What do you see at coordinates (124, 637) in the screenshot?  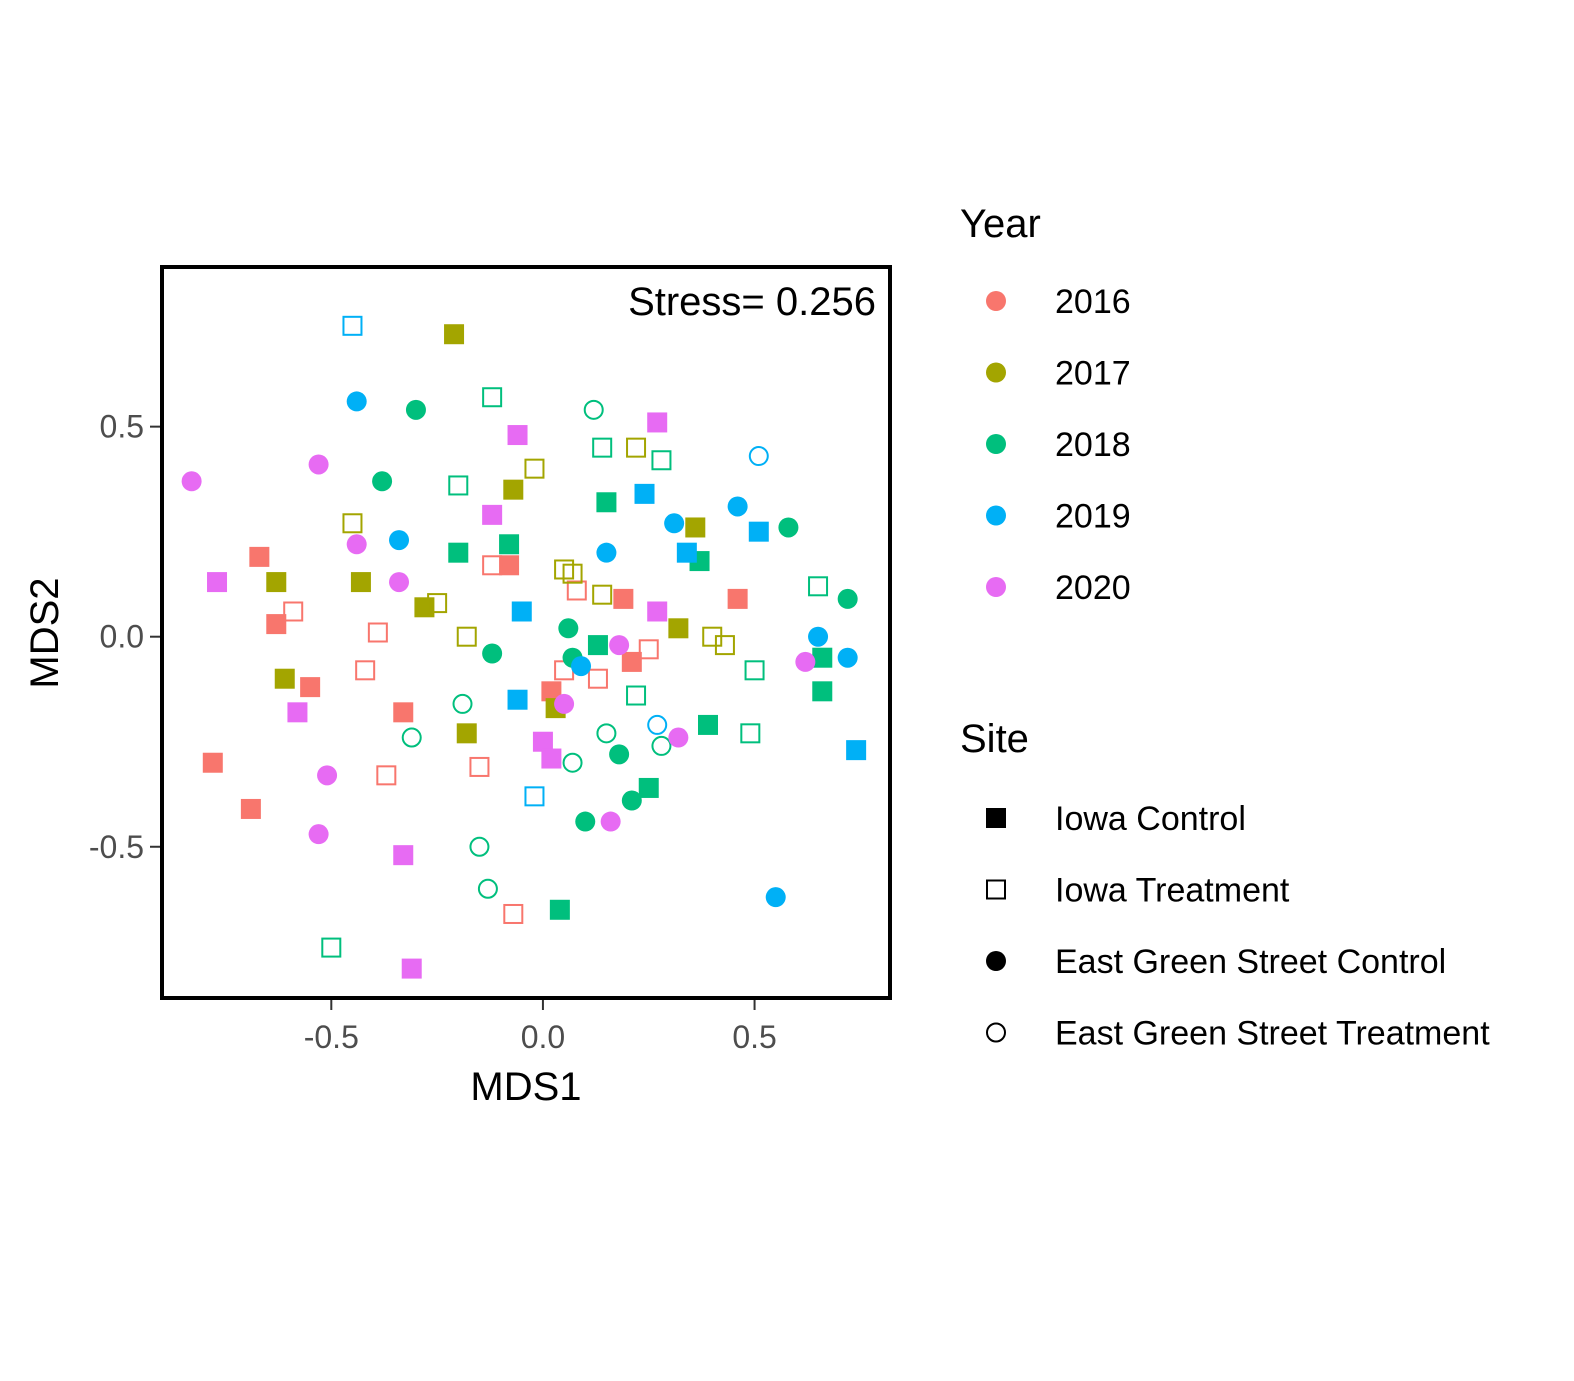 I see `y-axis-ticks: -0.5 0.0 0.5` at bounding box center [124, 637].